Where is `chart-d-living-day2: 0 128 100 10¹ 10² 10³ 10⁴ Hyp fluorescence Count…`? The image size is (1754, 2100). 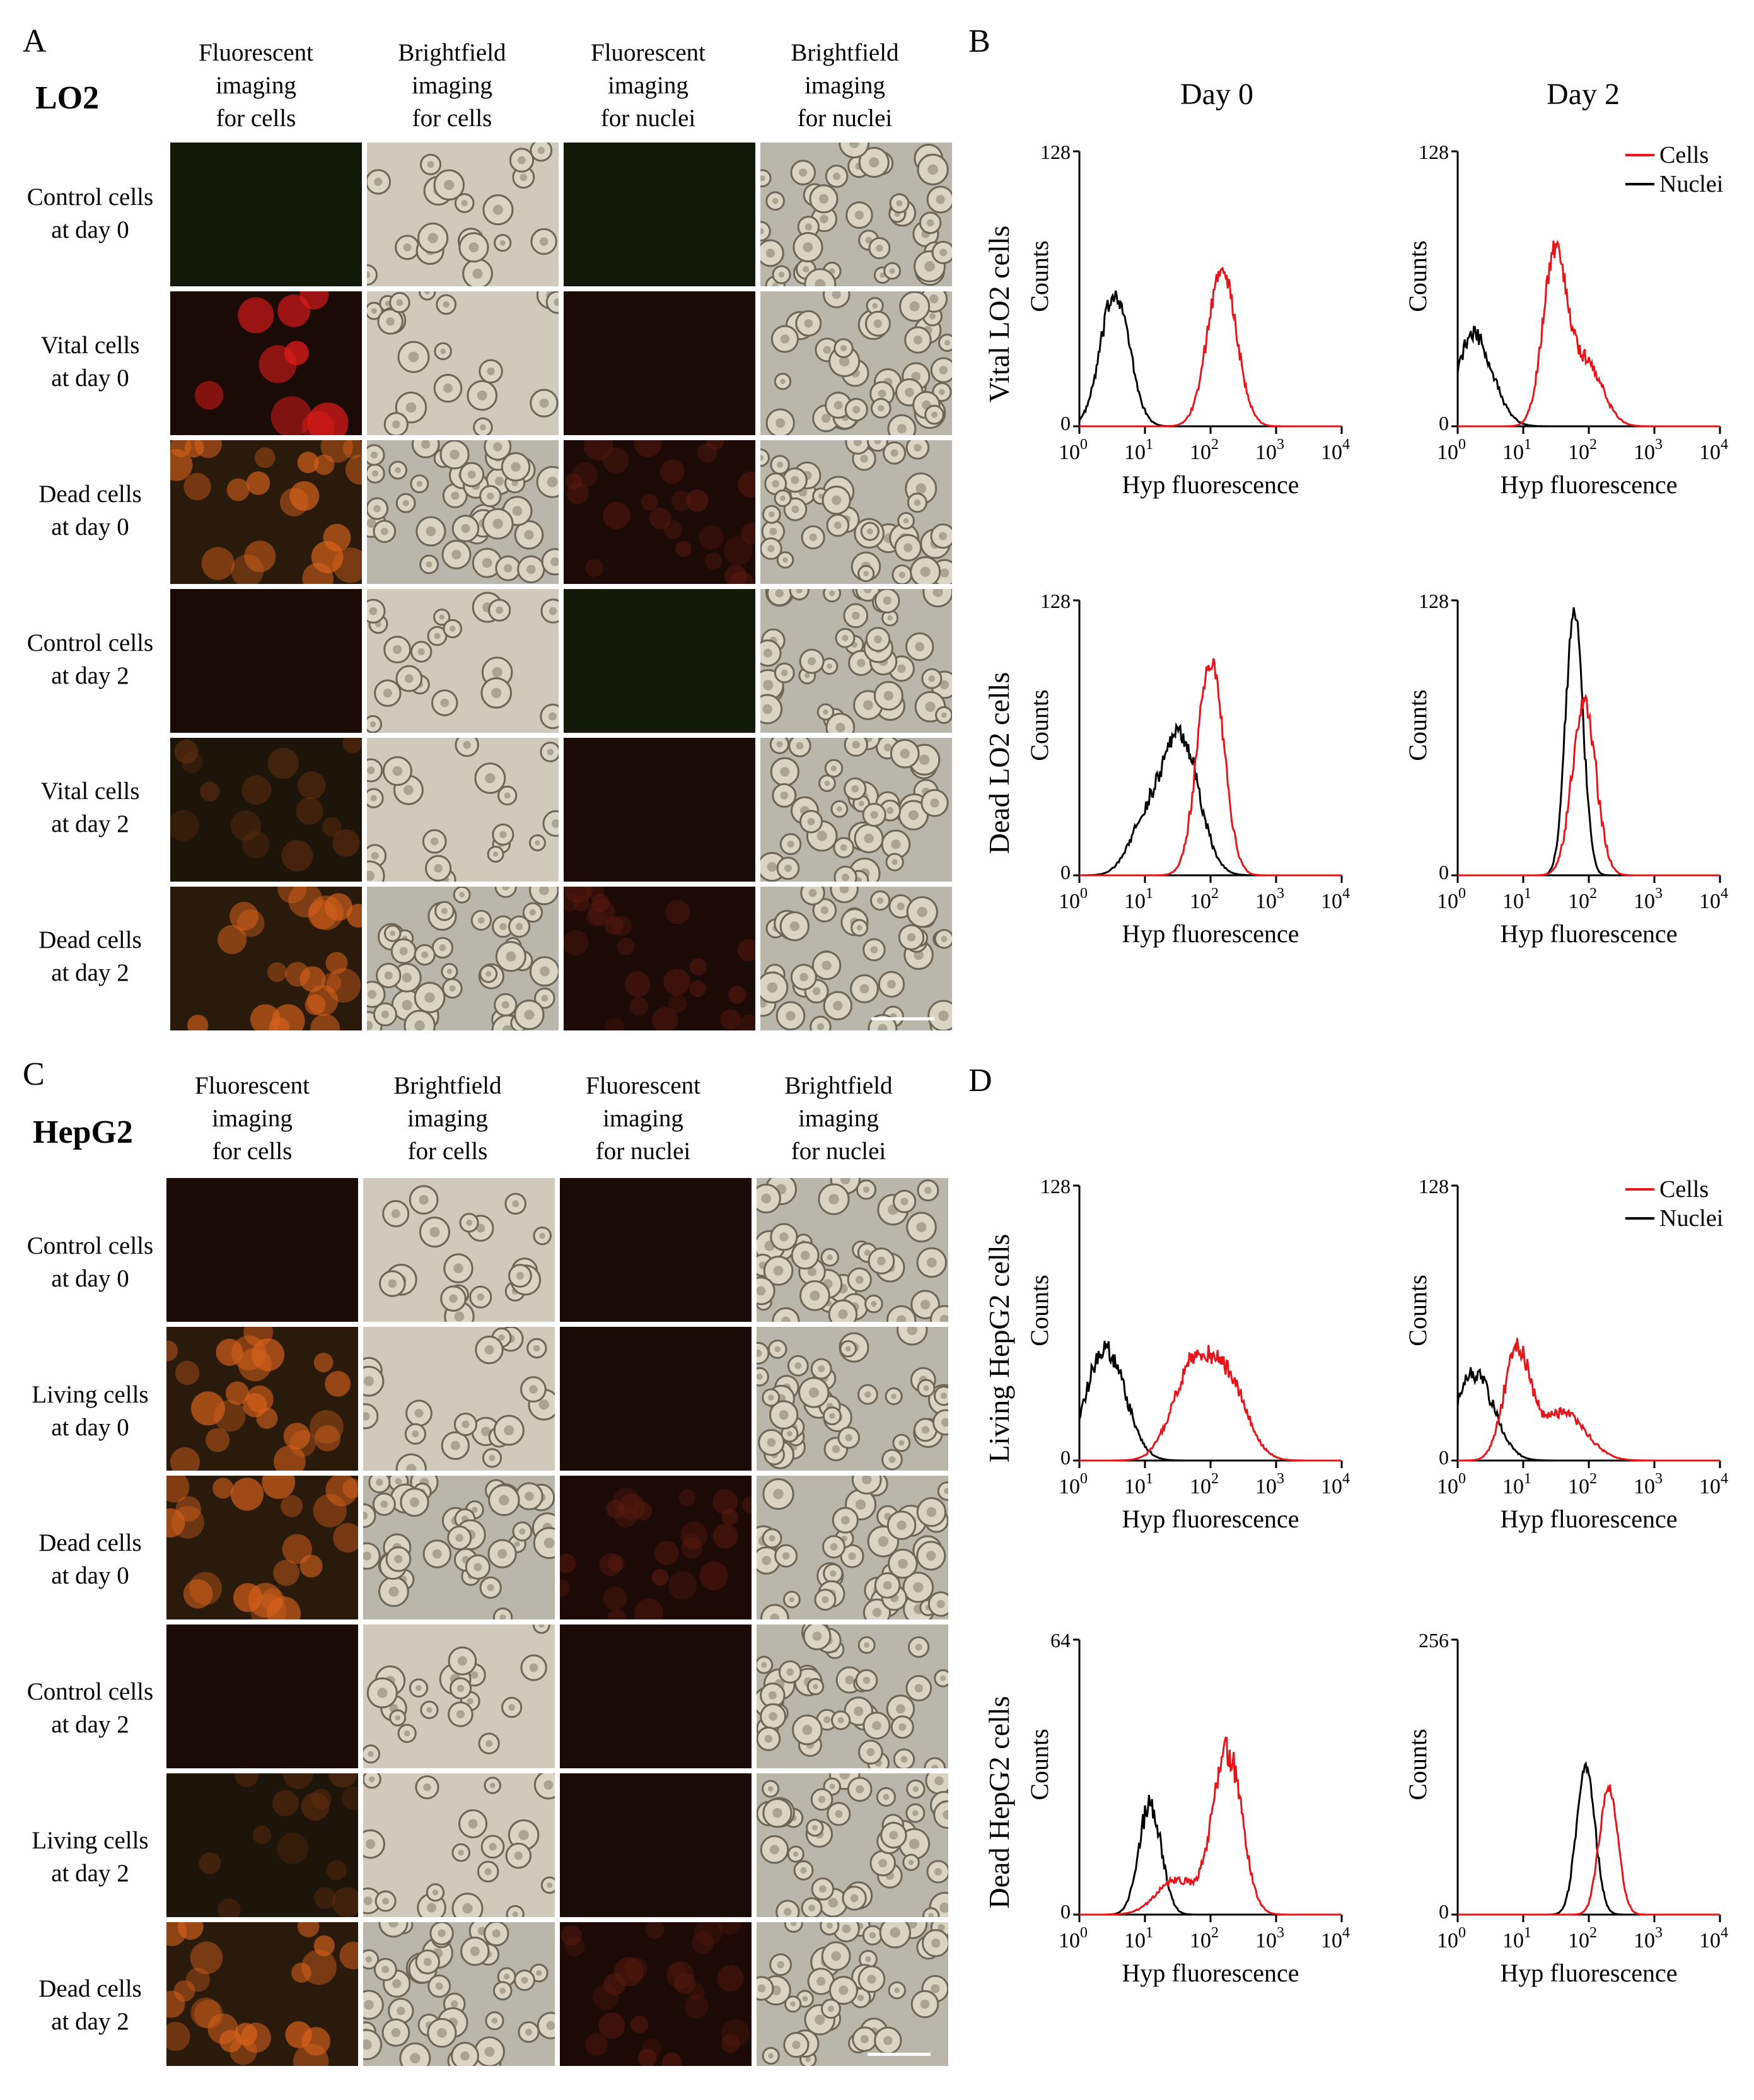
chart-d-living-day2: 0 128 100 10¹ 10² 10³ 10⁴ Hyp fluorescence Count… is located at coordinates (1565, 1354).